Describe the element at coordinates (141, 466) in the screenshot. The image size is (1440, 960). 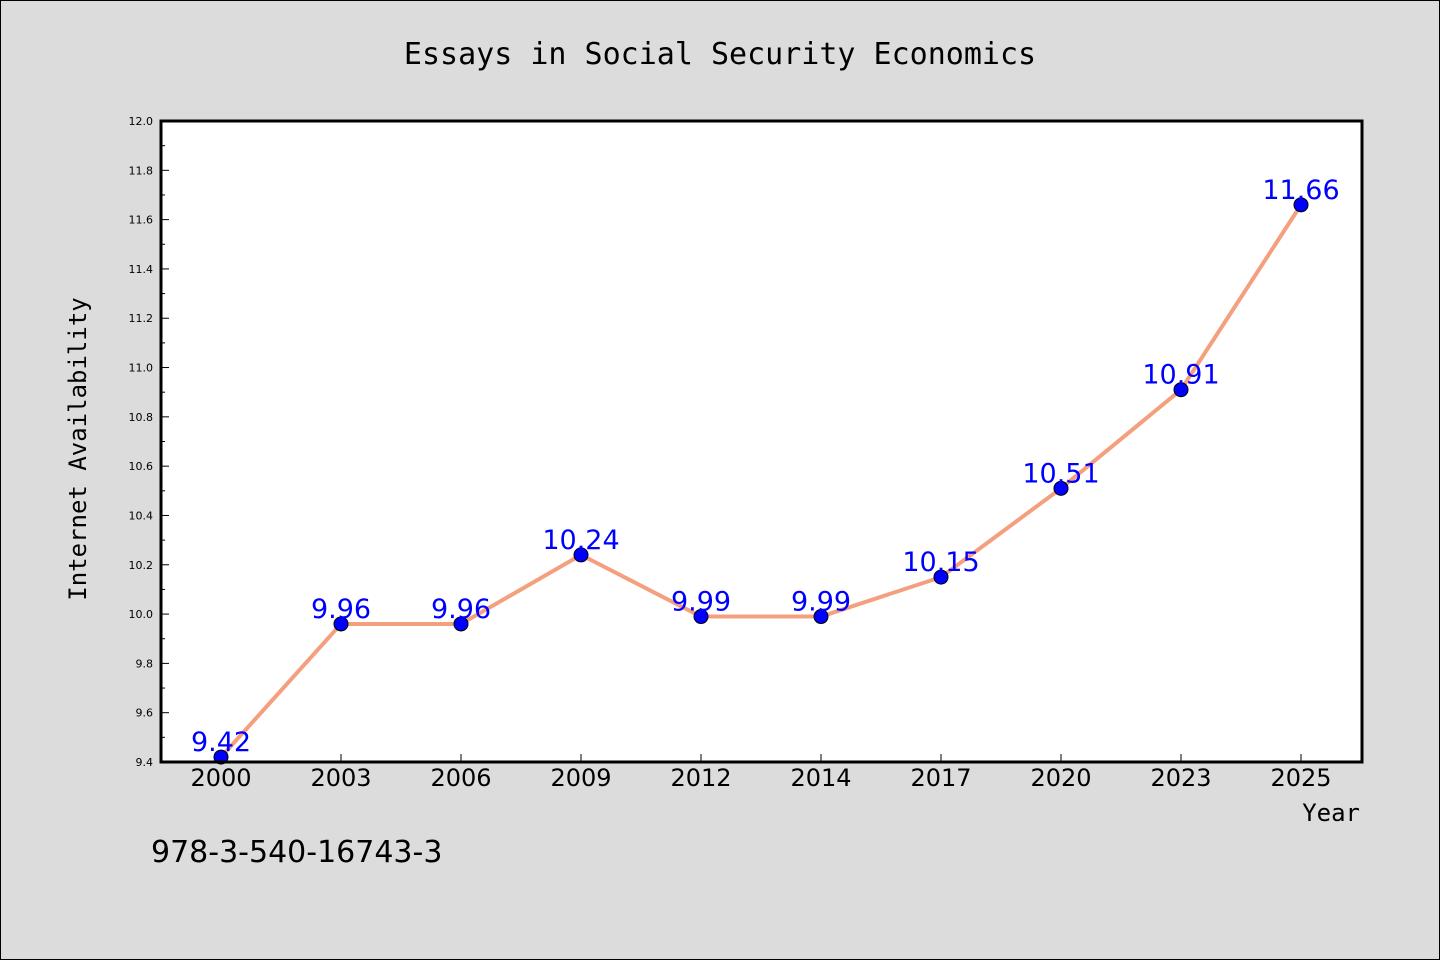
I see `y-tick-label: 10.6` at that location.